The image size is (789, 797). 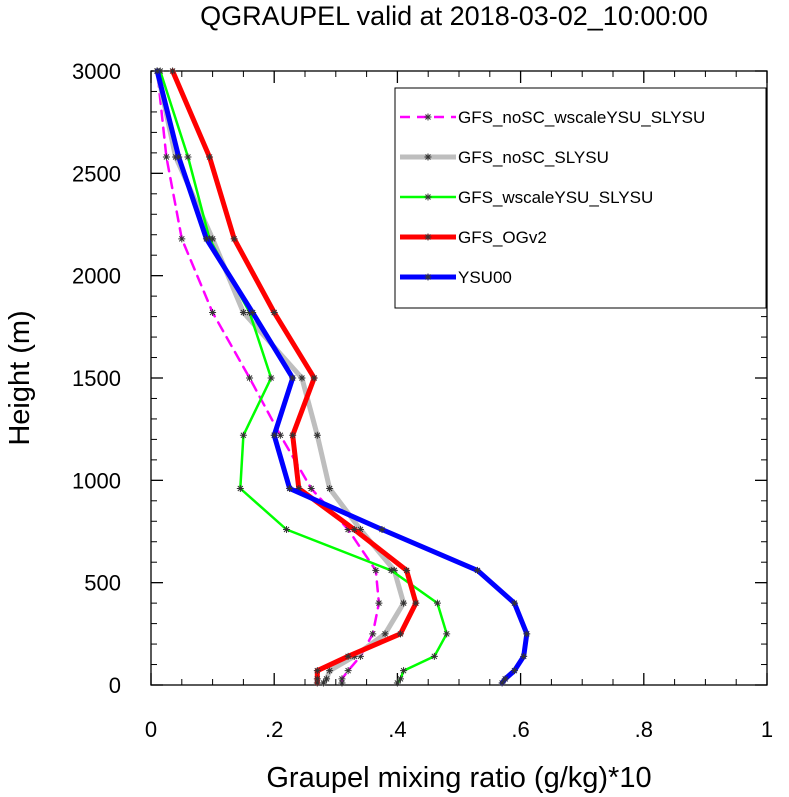 I want to click on legend-item: GFS_noSC_wscaleYSU_SLYSU, so click(x=552, y=117).